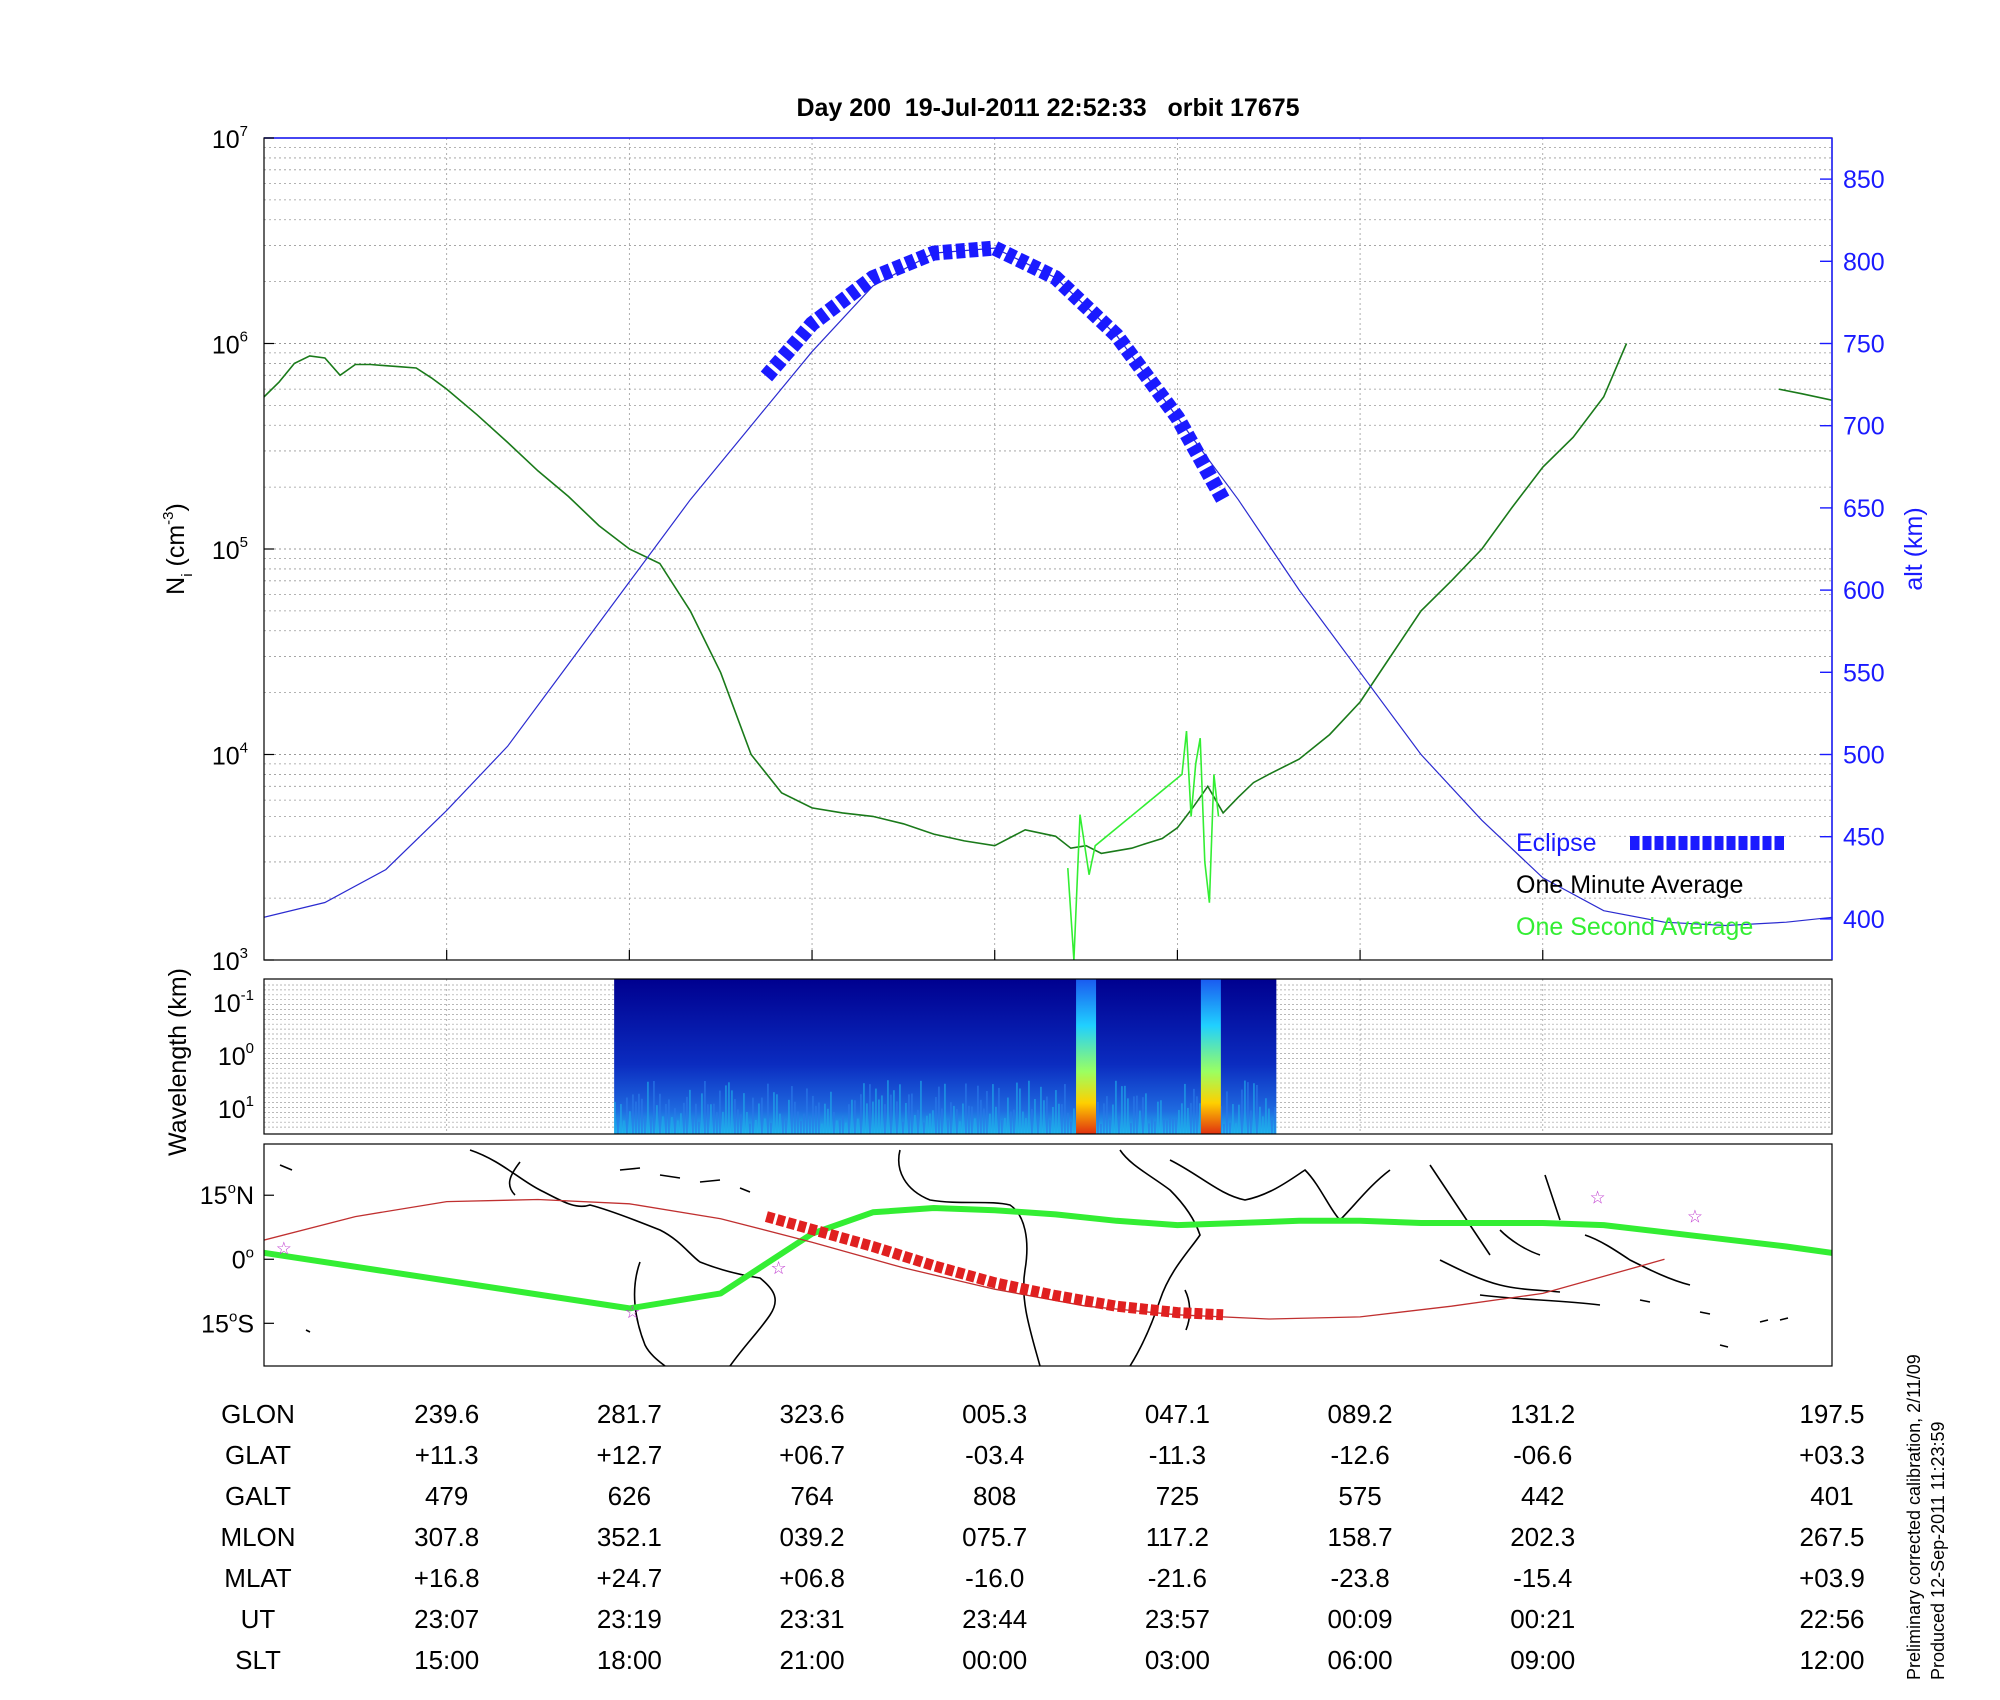 The image size is (2000, 1700). What do you see at coordinates (447, 1578) in the screenshot?
I see `table-cell: +16.8` at bounding box center [447, 1578].